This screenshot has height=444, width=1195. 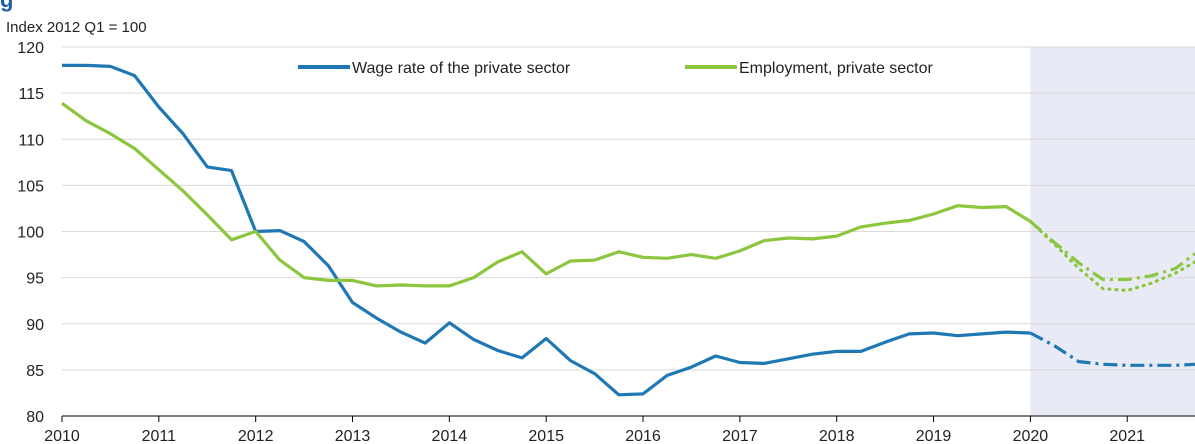 I want to click on x-axis, so click(x=628, y=418).